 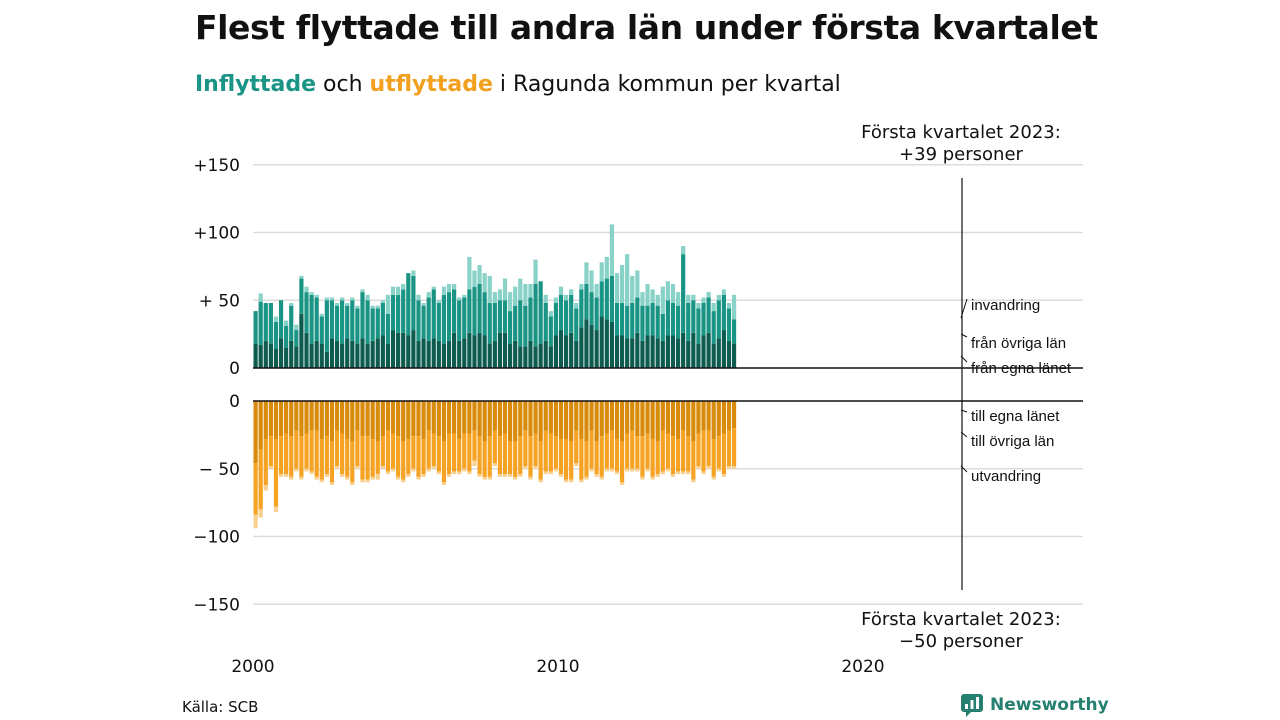 What do you see at coordinates (216, 605) in the screenshot?
I see `y-tick-label: −150` at bounding box center [216, 605].